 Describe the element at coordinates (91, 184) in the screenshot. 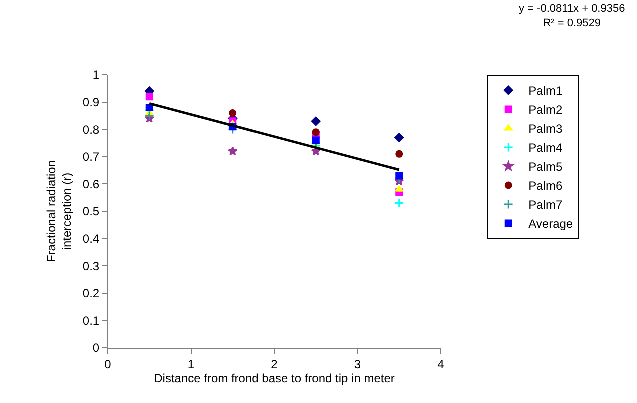

I see `y-tick-label: 0.6` at that location.